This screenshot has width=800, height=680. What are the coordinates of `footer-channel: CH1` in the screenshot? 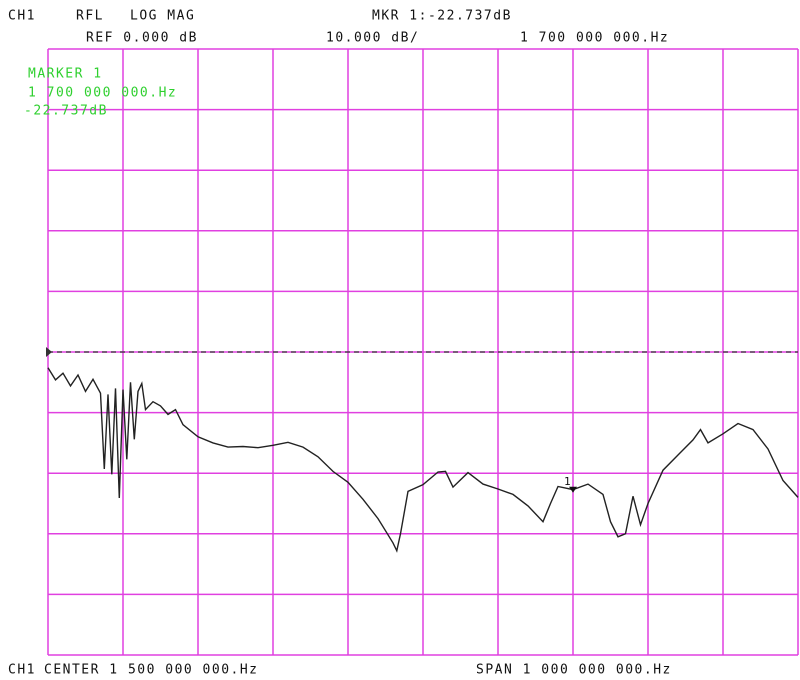 It's located at (22, 670).